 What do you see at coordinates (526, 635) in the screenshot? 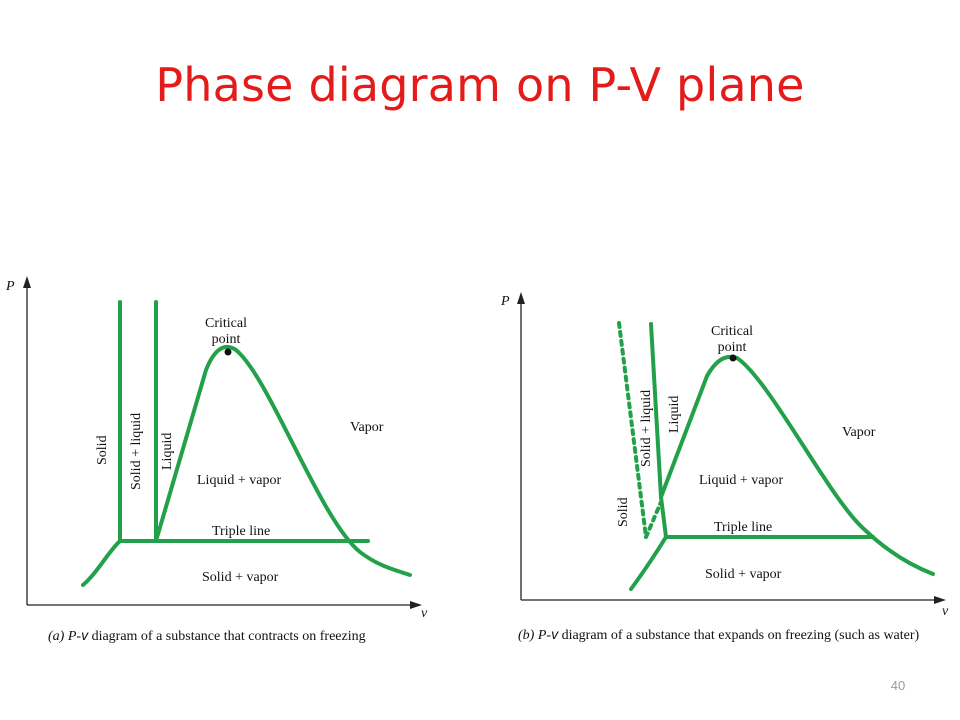
I see `diagram-b-caption-prefix: (b)` at bounding box center [526, 635].